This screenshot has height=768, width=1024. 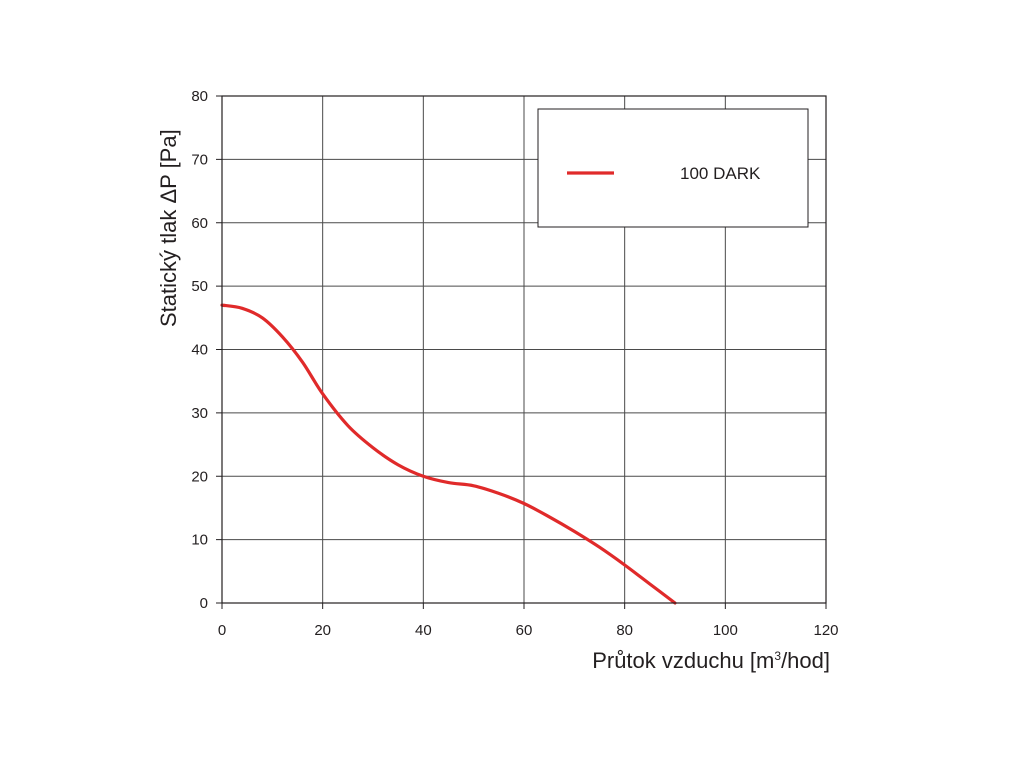 What do you see at coordinates (199, 223) in the screenshot?
I see `y-tick-label: 60` at bounding box center [199, 223].